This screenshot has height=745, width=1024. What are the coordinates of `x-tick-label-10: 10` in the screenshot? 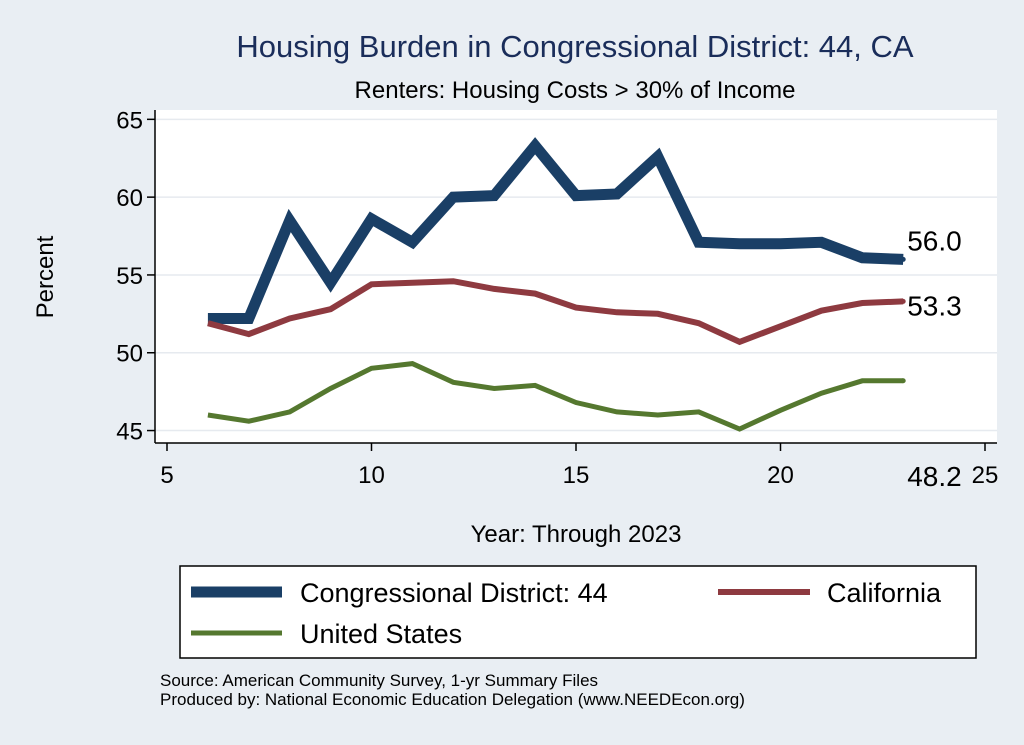 It's located at (371, 475).